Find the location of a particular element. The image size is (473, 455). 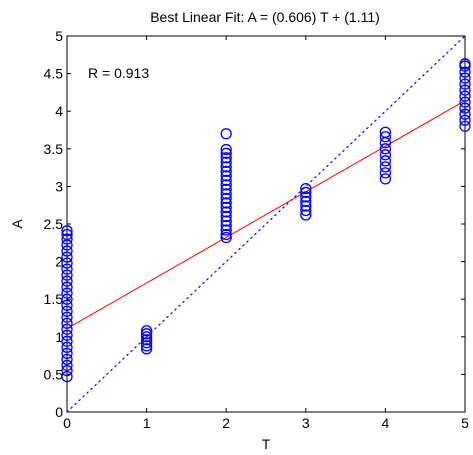

y-axis-label: A is located at coordinates (17, 224).